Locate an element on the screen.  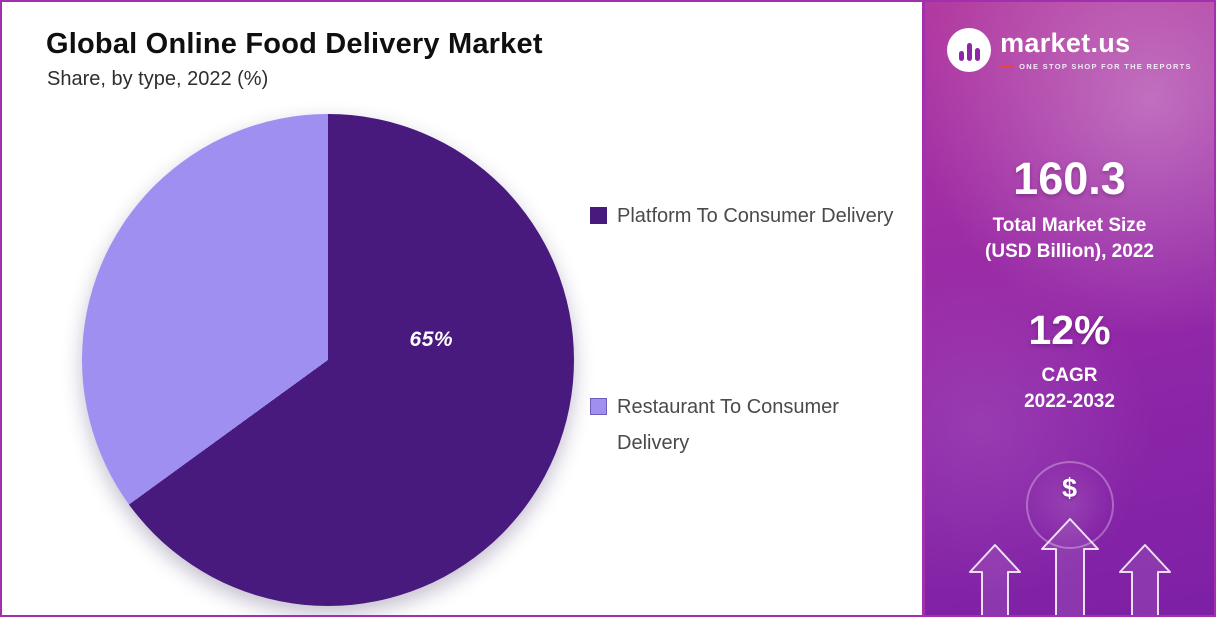
stat-cagr: 12% CAGR 2022-2032 is located at coordinates (1069, 362).